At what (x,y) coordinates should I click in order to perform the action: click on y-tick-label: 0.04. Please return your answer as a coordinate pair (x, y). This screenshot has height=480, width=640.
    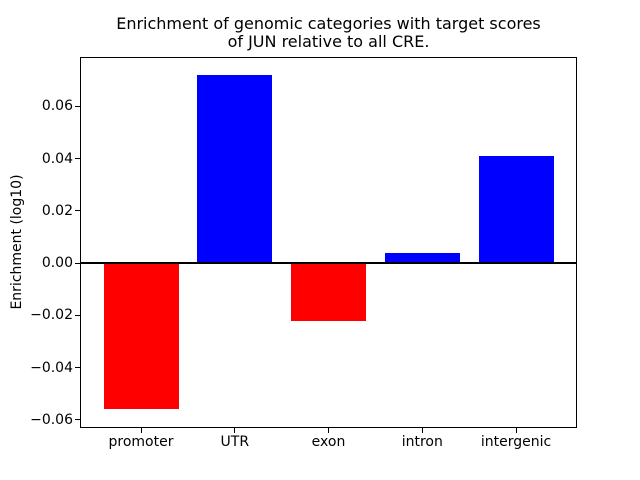
    Looking at the image, I should click on (57, 158).